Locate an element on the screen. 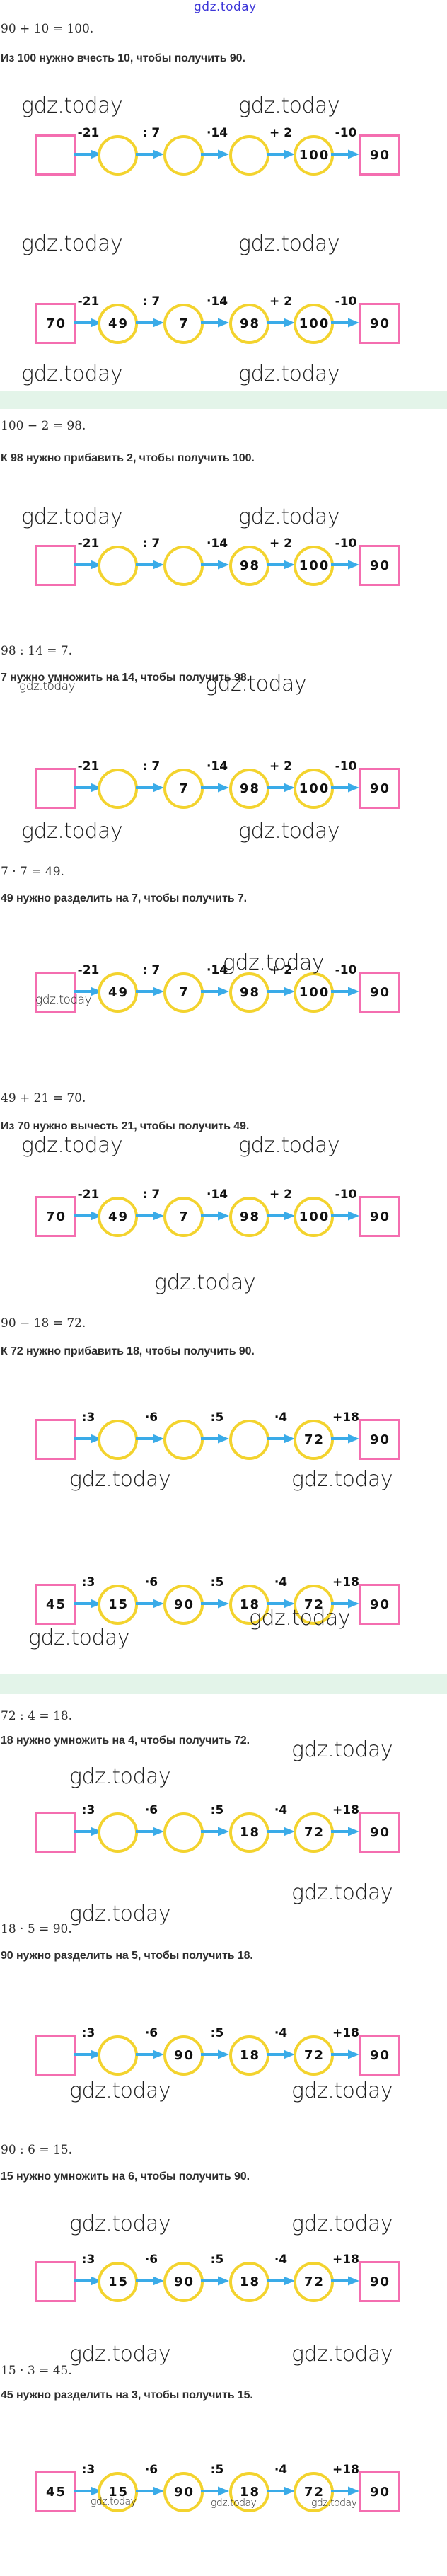 The height and width of the screenshot is (2576, 447). start-square: 70 is located at coordinates (55, 323).